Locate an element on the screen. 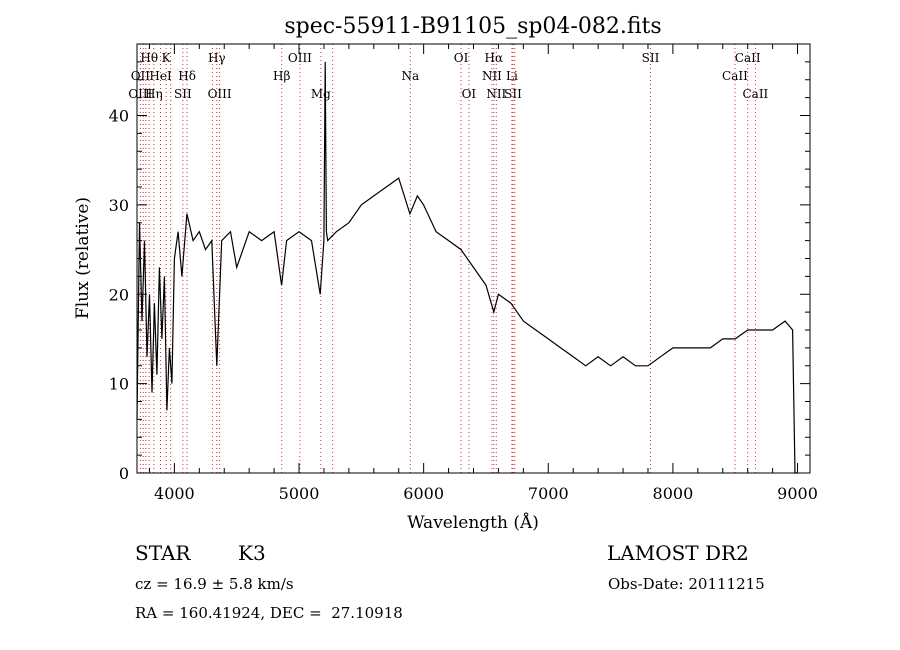 This screenshot has height=650, width=900. object-class: STAR is located at coordinates (163, 553).